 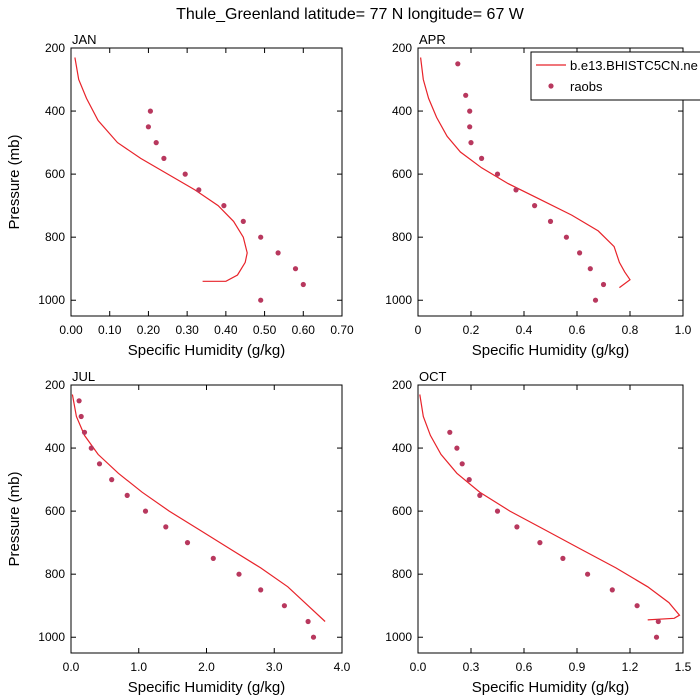 What do you see at coordinates (342, 330) in the screenshot?
I see `x-tick-label-jan: 0.70` at bounding box center [342, 330].